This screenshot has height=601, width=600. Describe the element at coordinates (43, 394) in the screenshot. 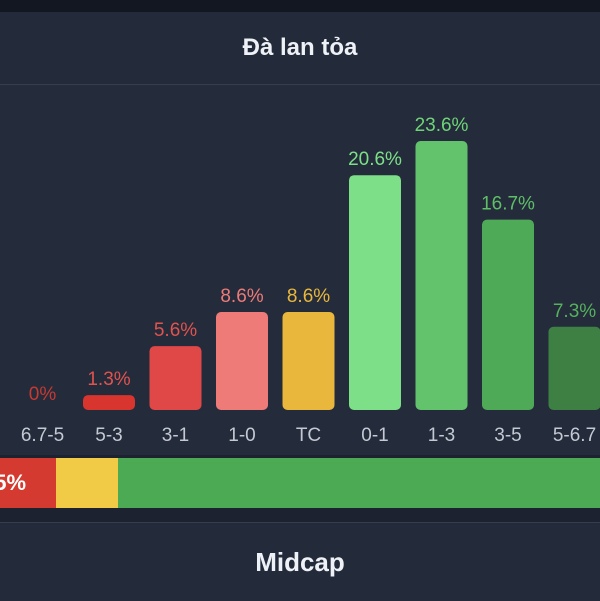

I see `value-label-6.7-5: 0%` at that location.